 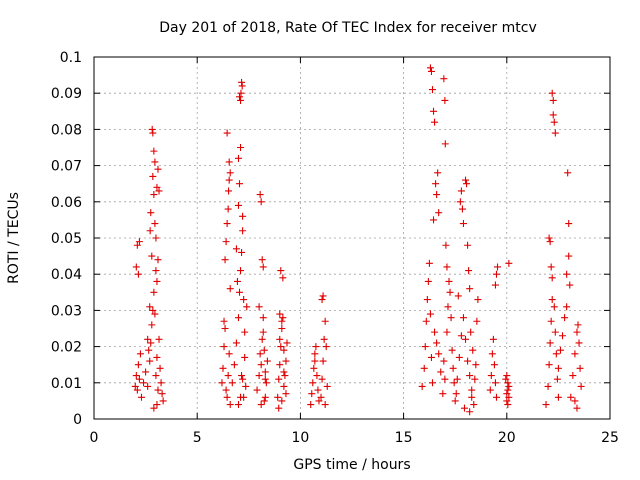 I want to click on x-tick-label: 20, so click(x=507, y=438).